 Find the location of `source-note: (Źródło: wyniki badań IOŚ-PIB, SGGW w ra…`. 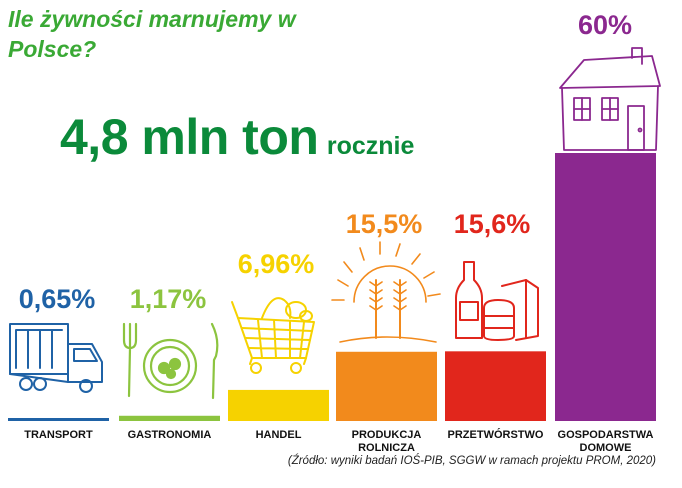

source-note: (Źródło: wyniki badań IOŚ-PIB, SGGW w ra… is located at coordinates (471, 461).